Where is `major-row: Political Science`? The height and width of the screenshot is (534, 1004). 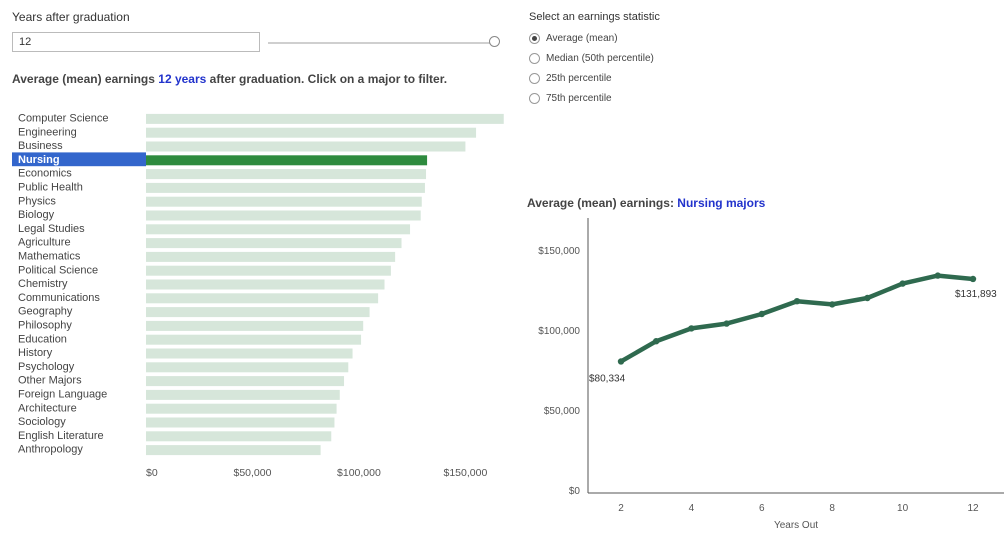
major-row: Political Science is located at coordinates (204, 270).